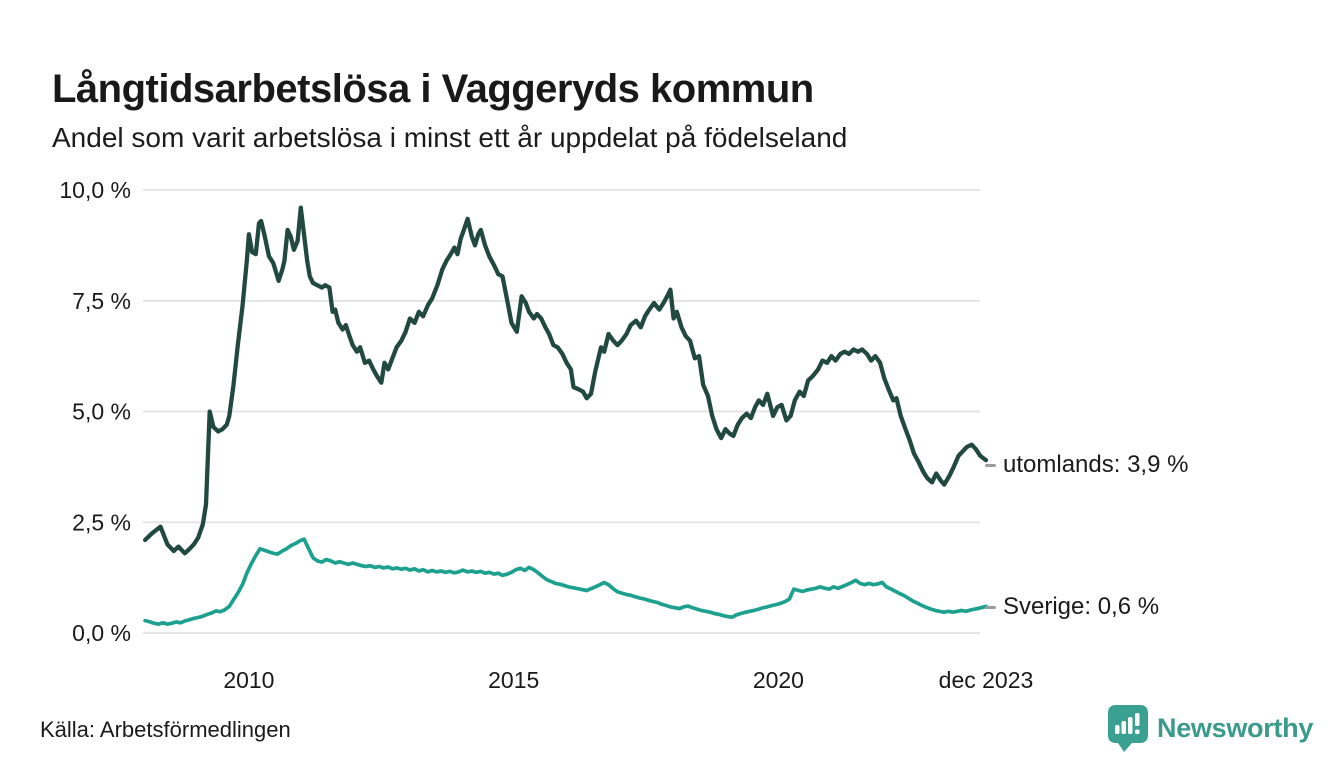  I want to click on series-line-Sverige, so click(565, 581).